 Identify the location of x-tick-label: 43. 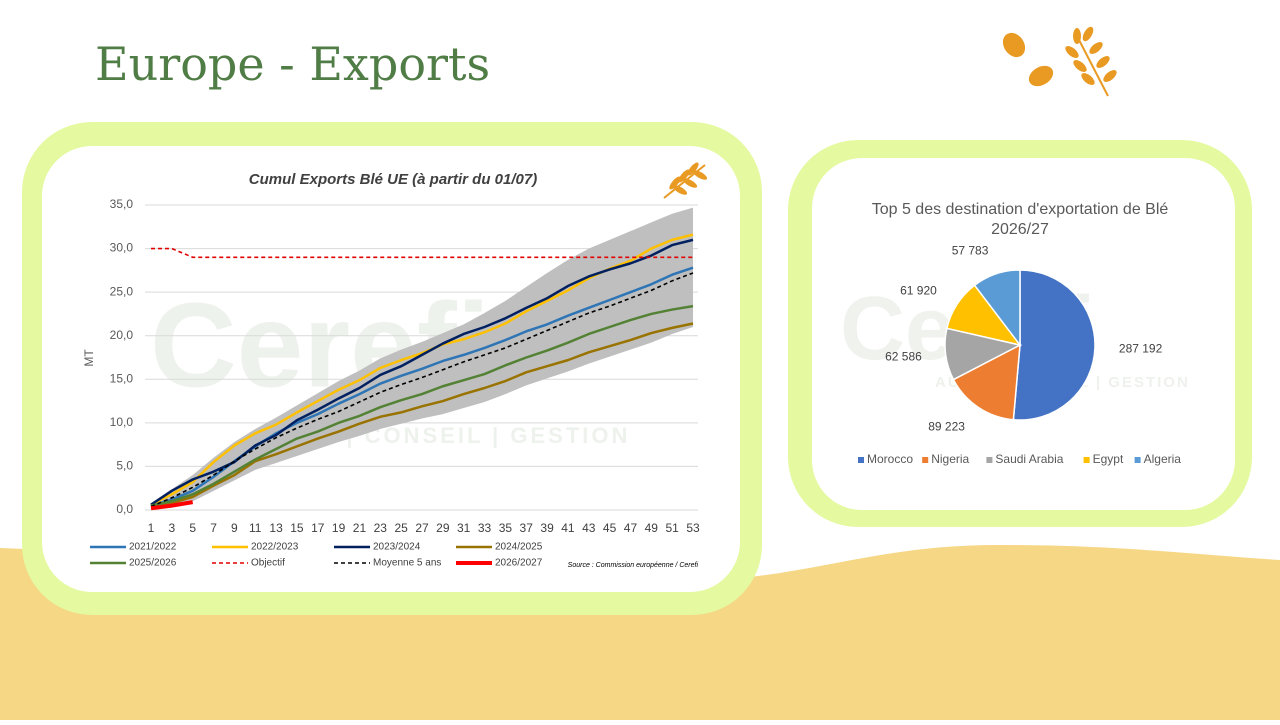
(589, 528).